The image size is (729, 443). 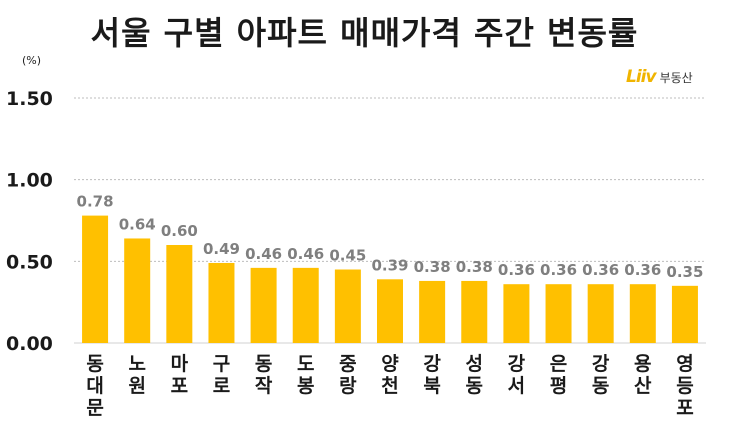 What do you see at coordinates (684, 272) in the screenshot?
I see `bar-value-label: 0.35` at bounding box center [684, 272].